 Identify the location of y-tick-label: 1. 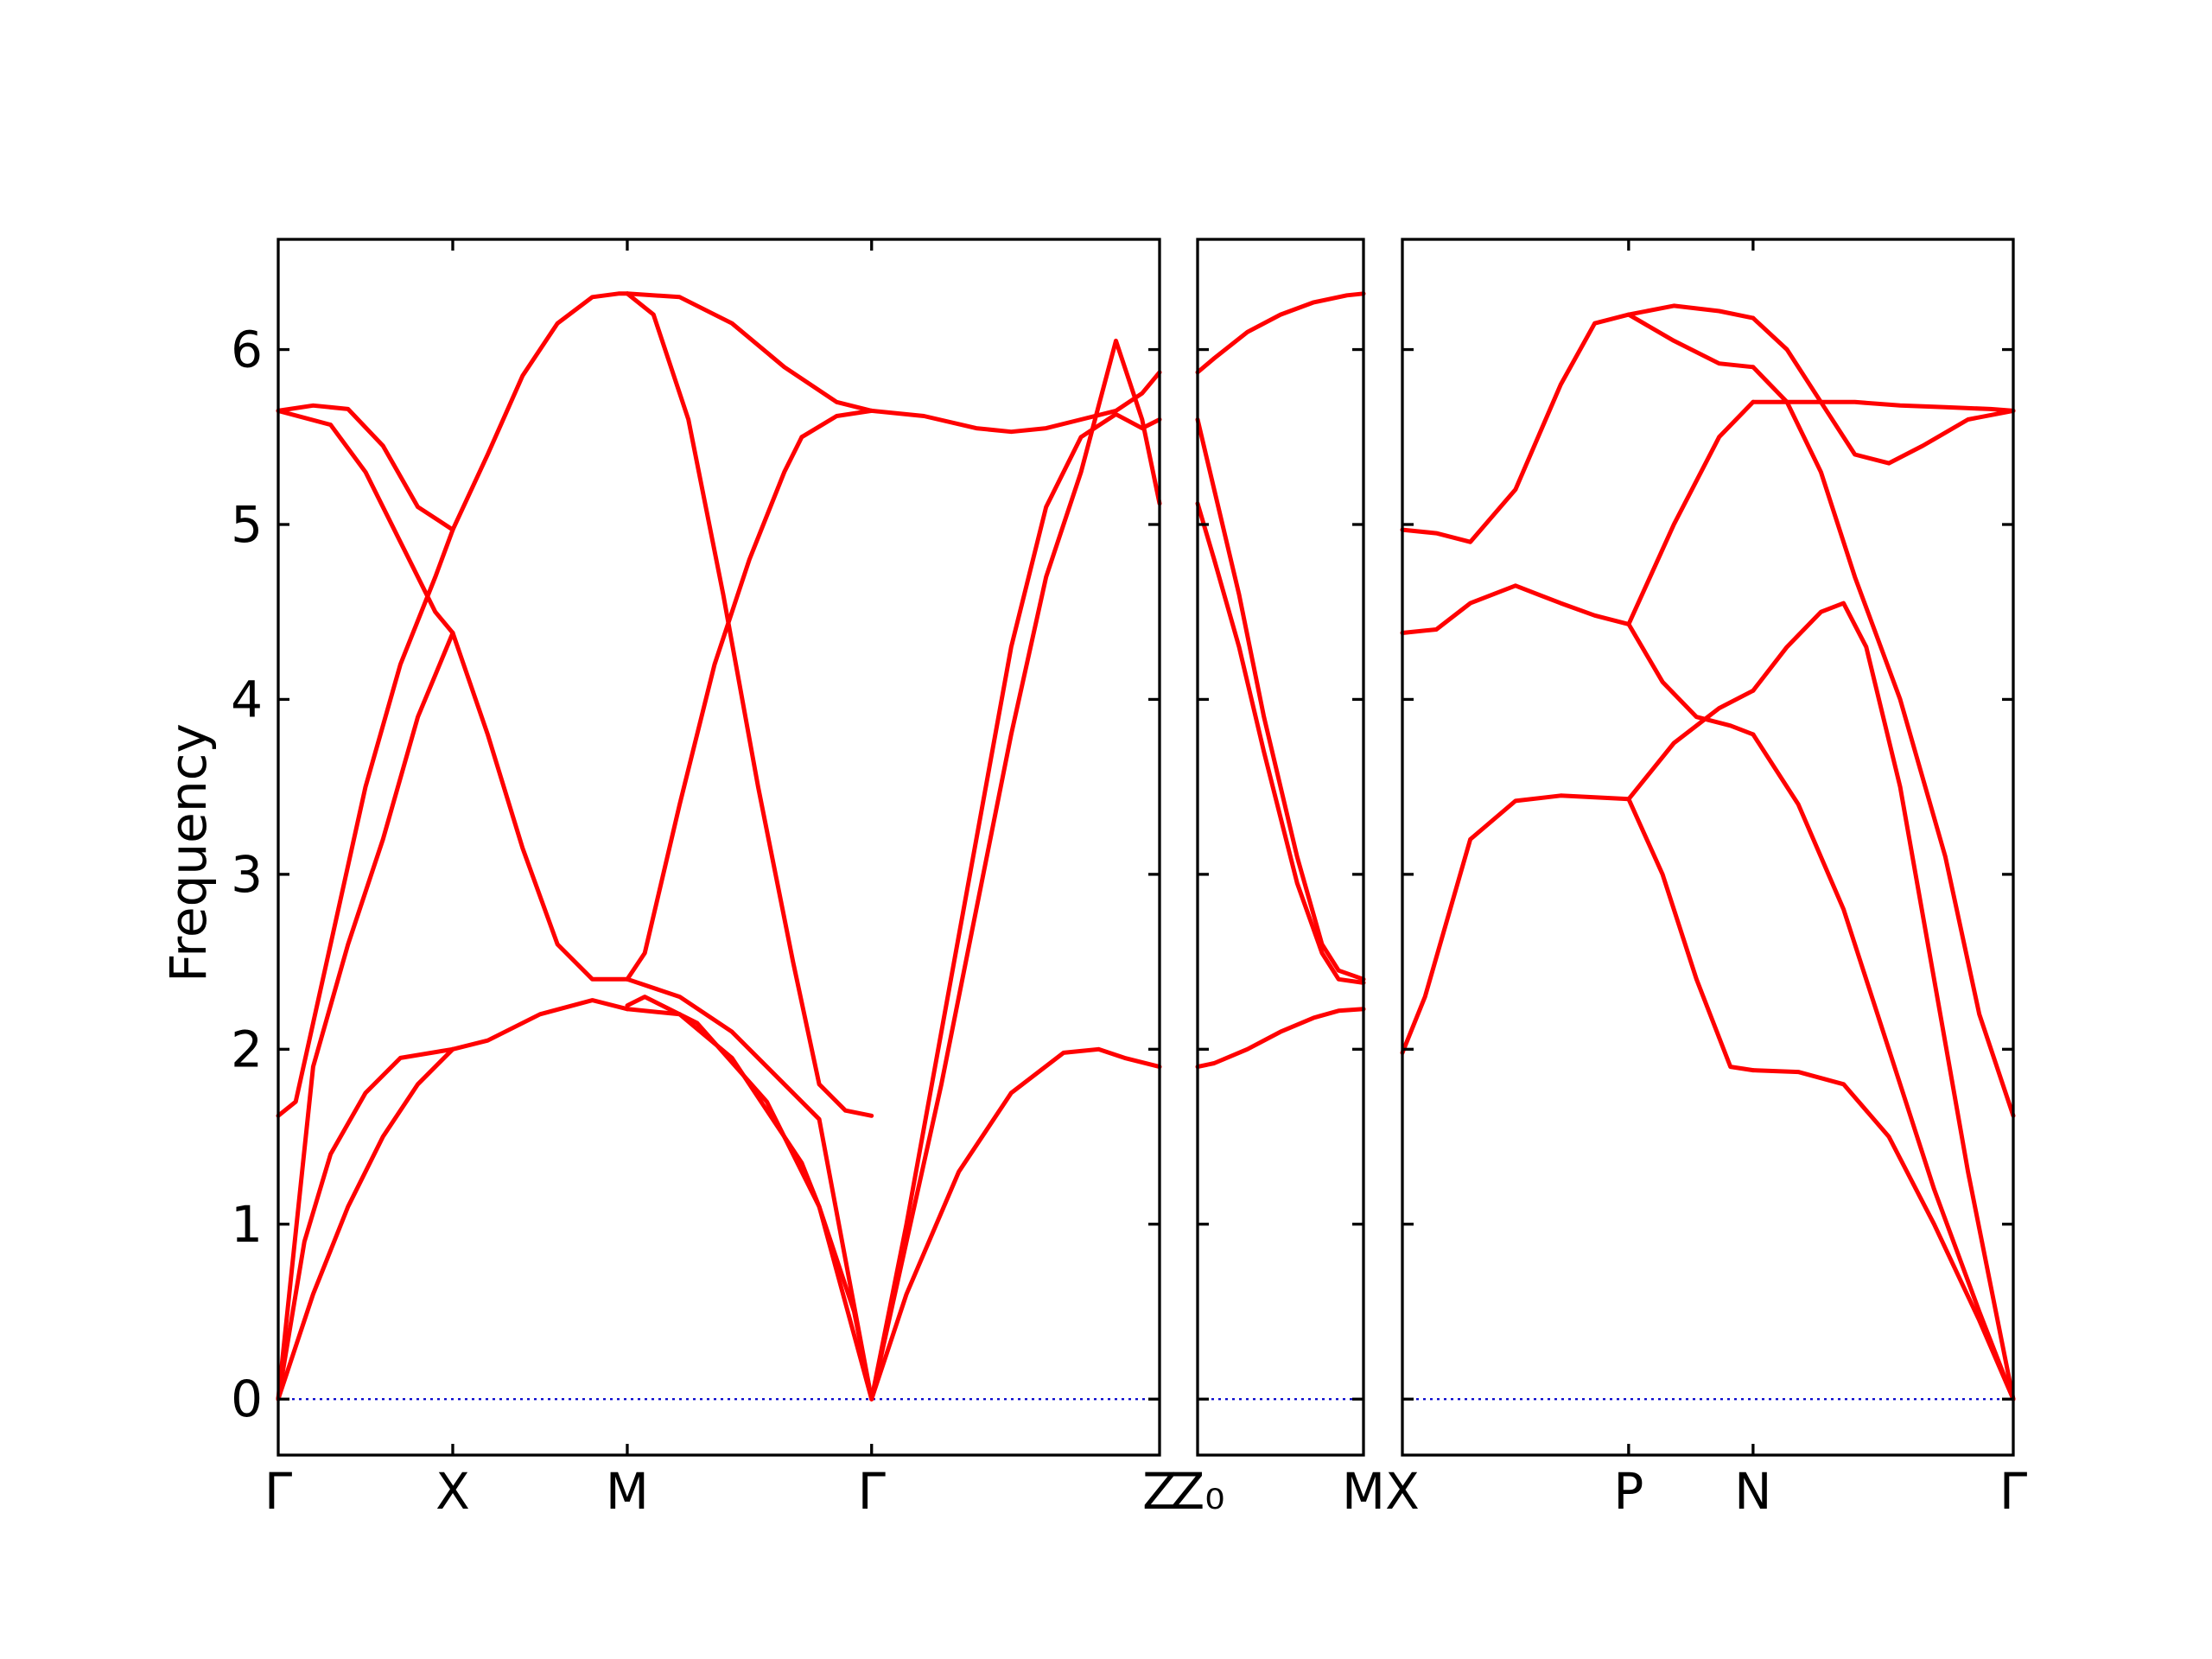
(247, 1224).